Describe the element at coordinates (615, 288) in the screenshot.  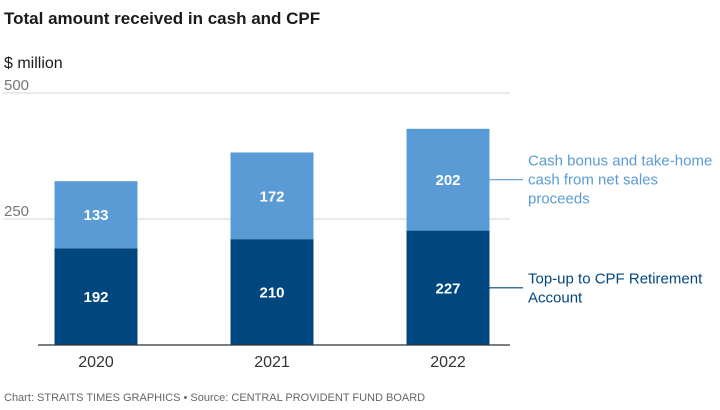
I see `legend-label-series-1: Top-up to CPF Retirement Account` at that location.